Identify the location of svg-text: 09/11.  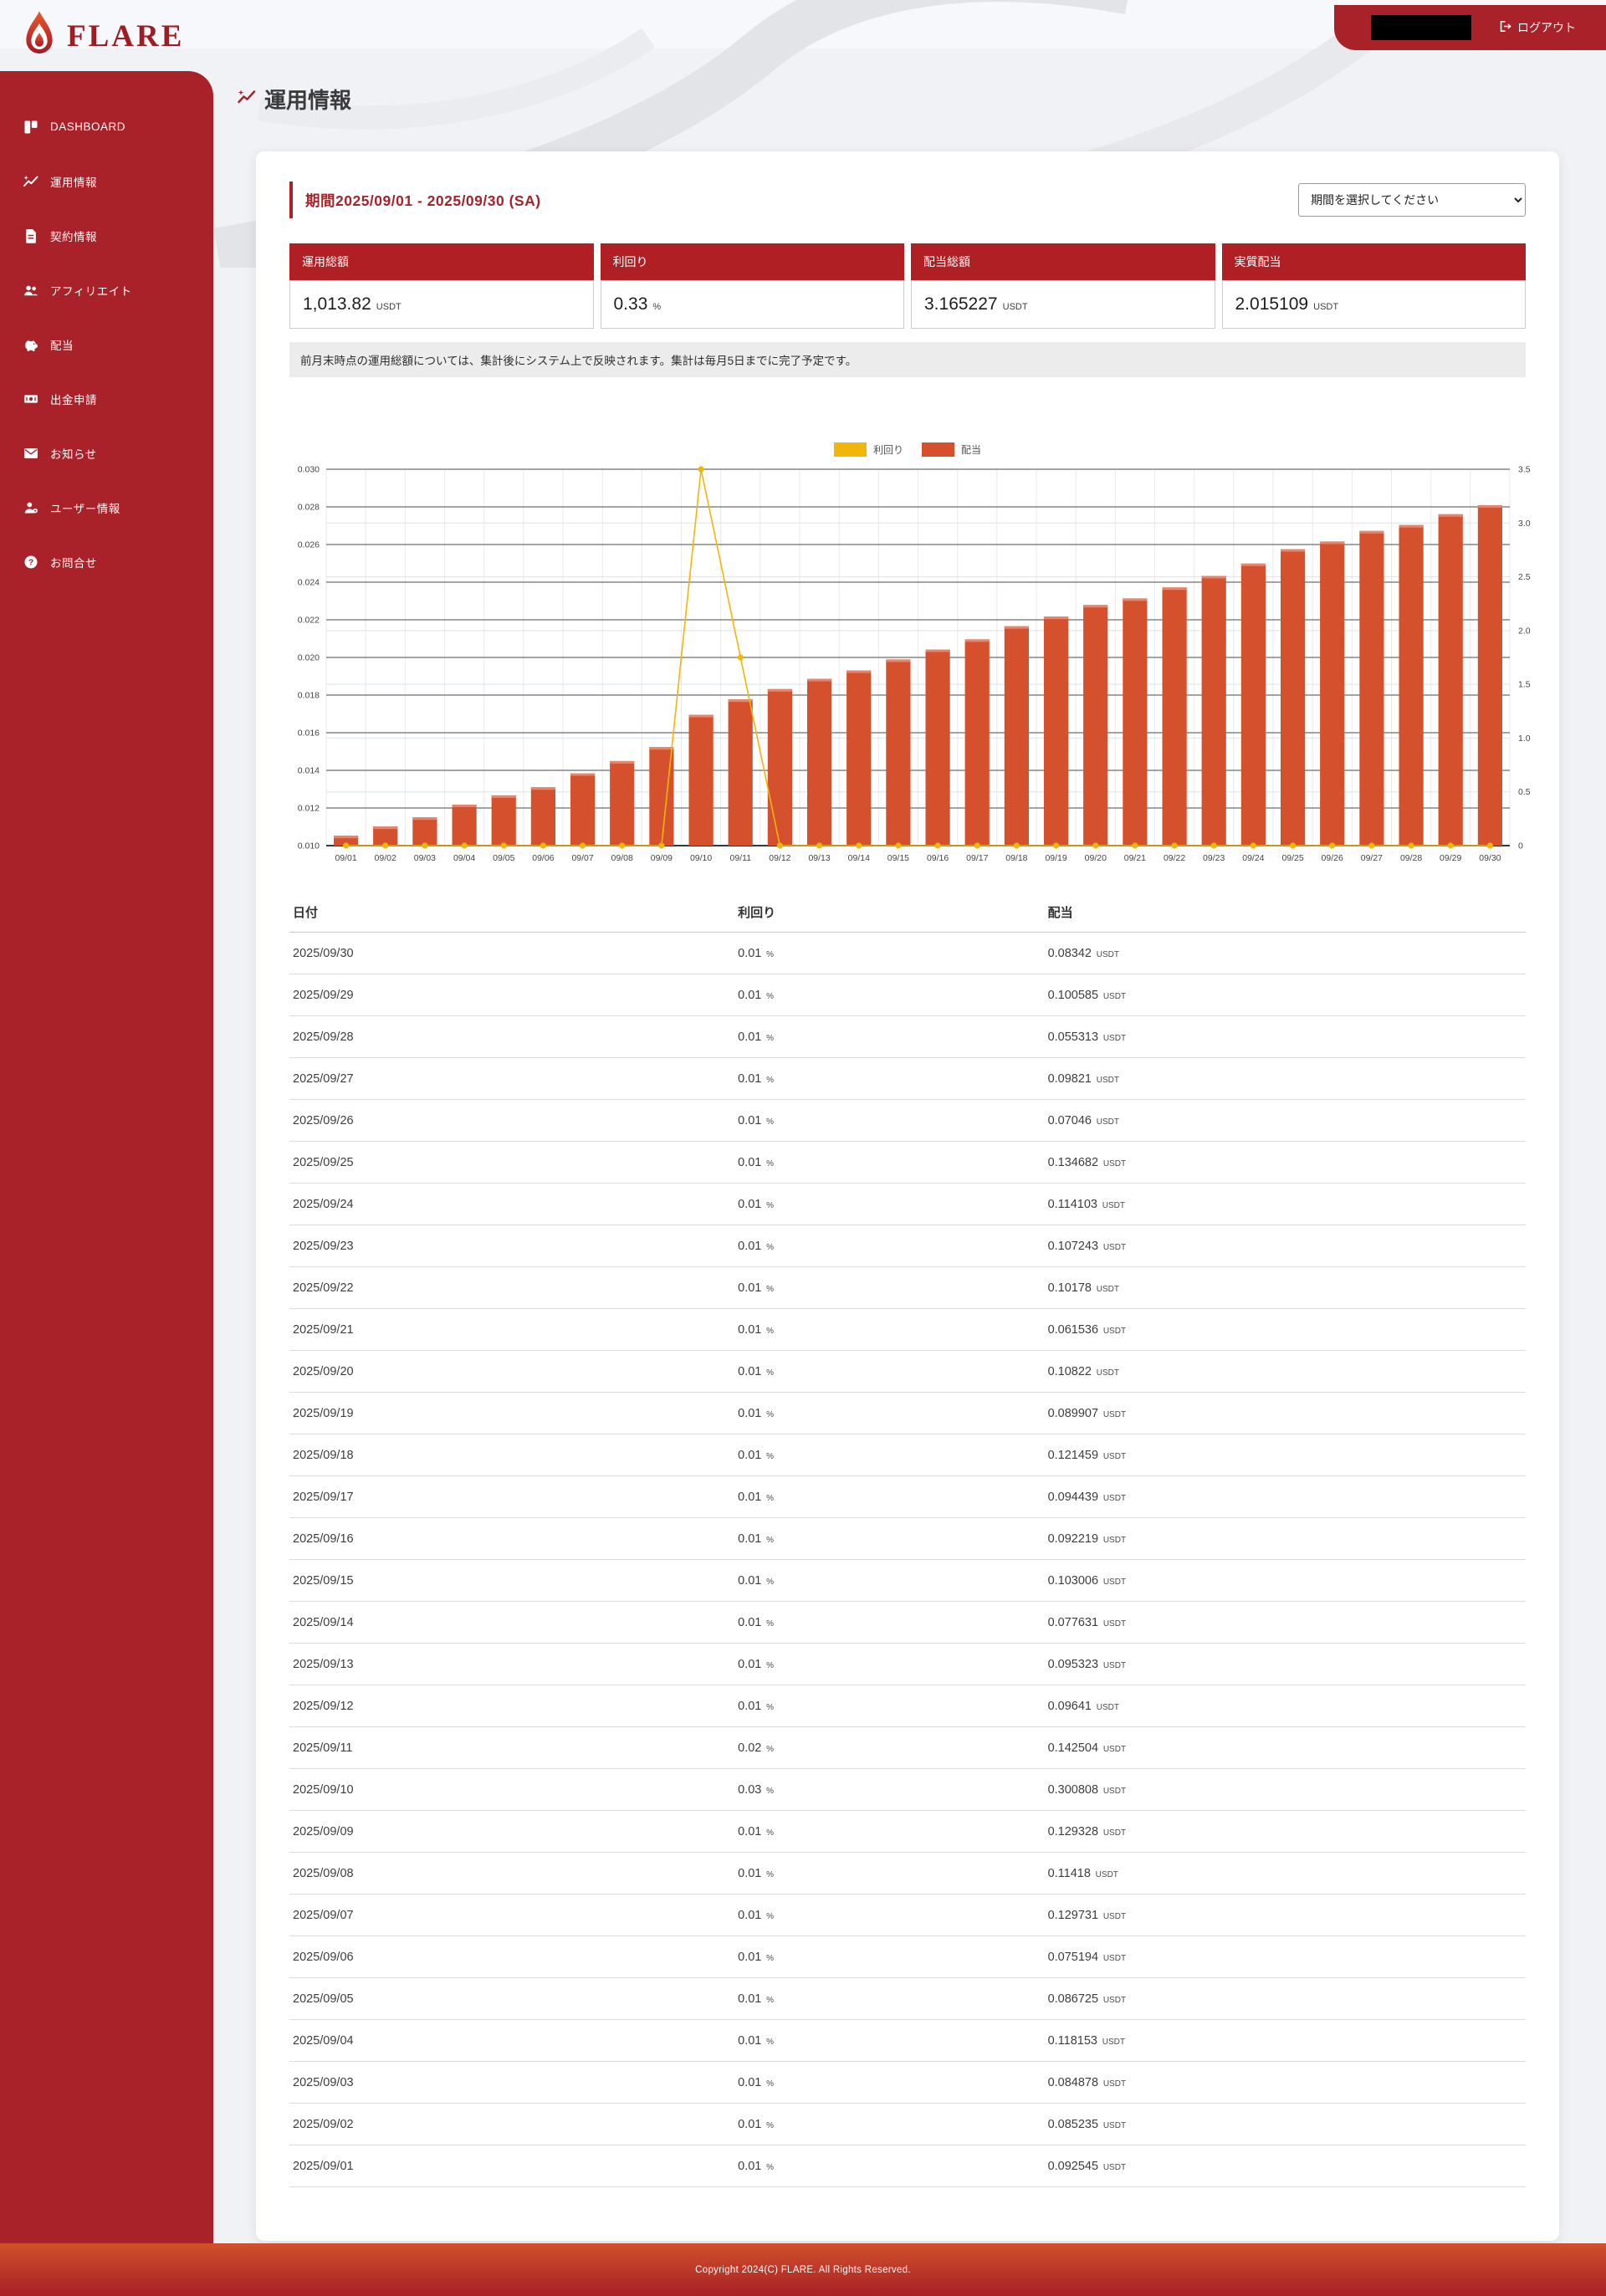
(741, 858).